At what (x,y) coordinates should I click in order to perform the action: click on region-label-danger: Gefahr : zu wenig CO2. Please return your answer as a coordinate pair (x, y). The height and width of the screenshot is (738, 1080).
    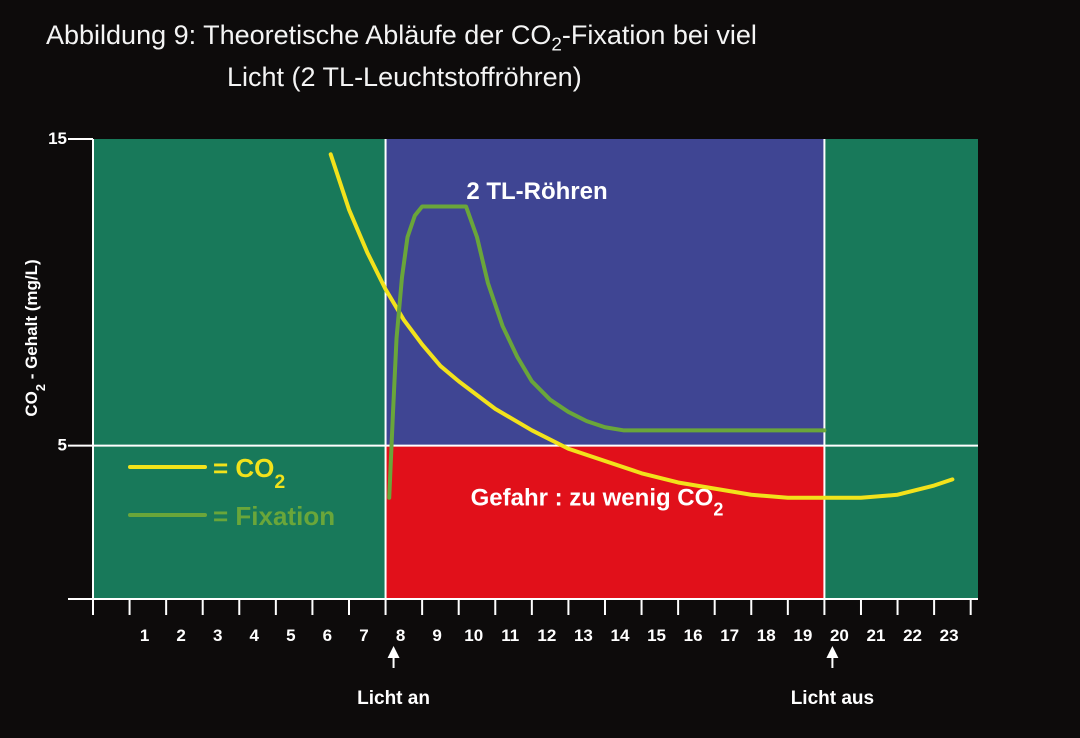
    Looking at the image, I should click on (597, 501).